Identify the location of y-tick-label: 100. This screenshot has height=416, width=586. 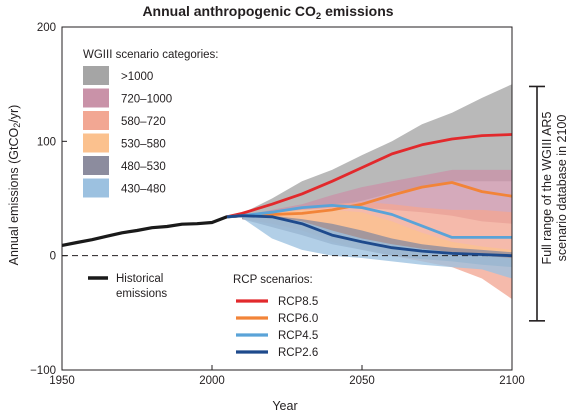
(46, 142).